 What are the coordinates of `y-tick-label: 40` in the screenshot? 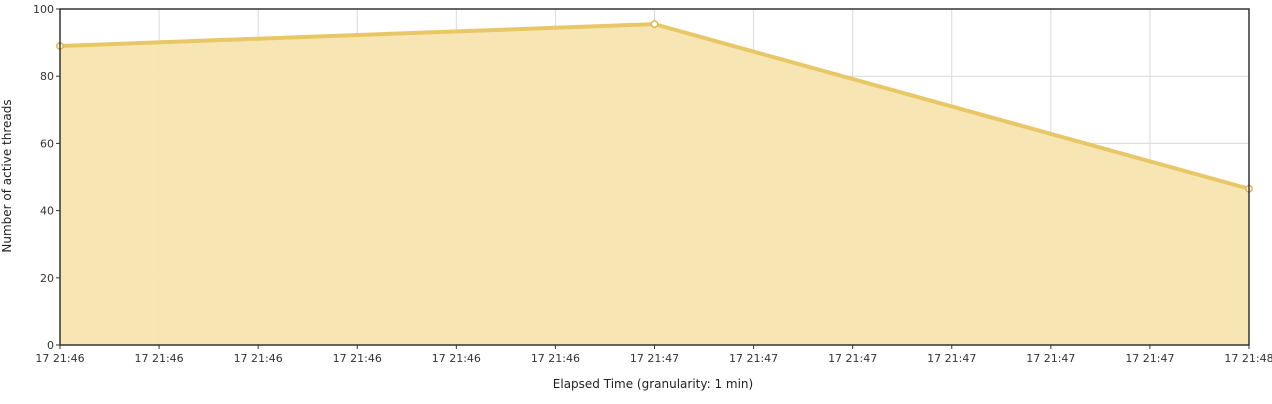 It's located at (47, 211).